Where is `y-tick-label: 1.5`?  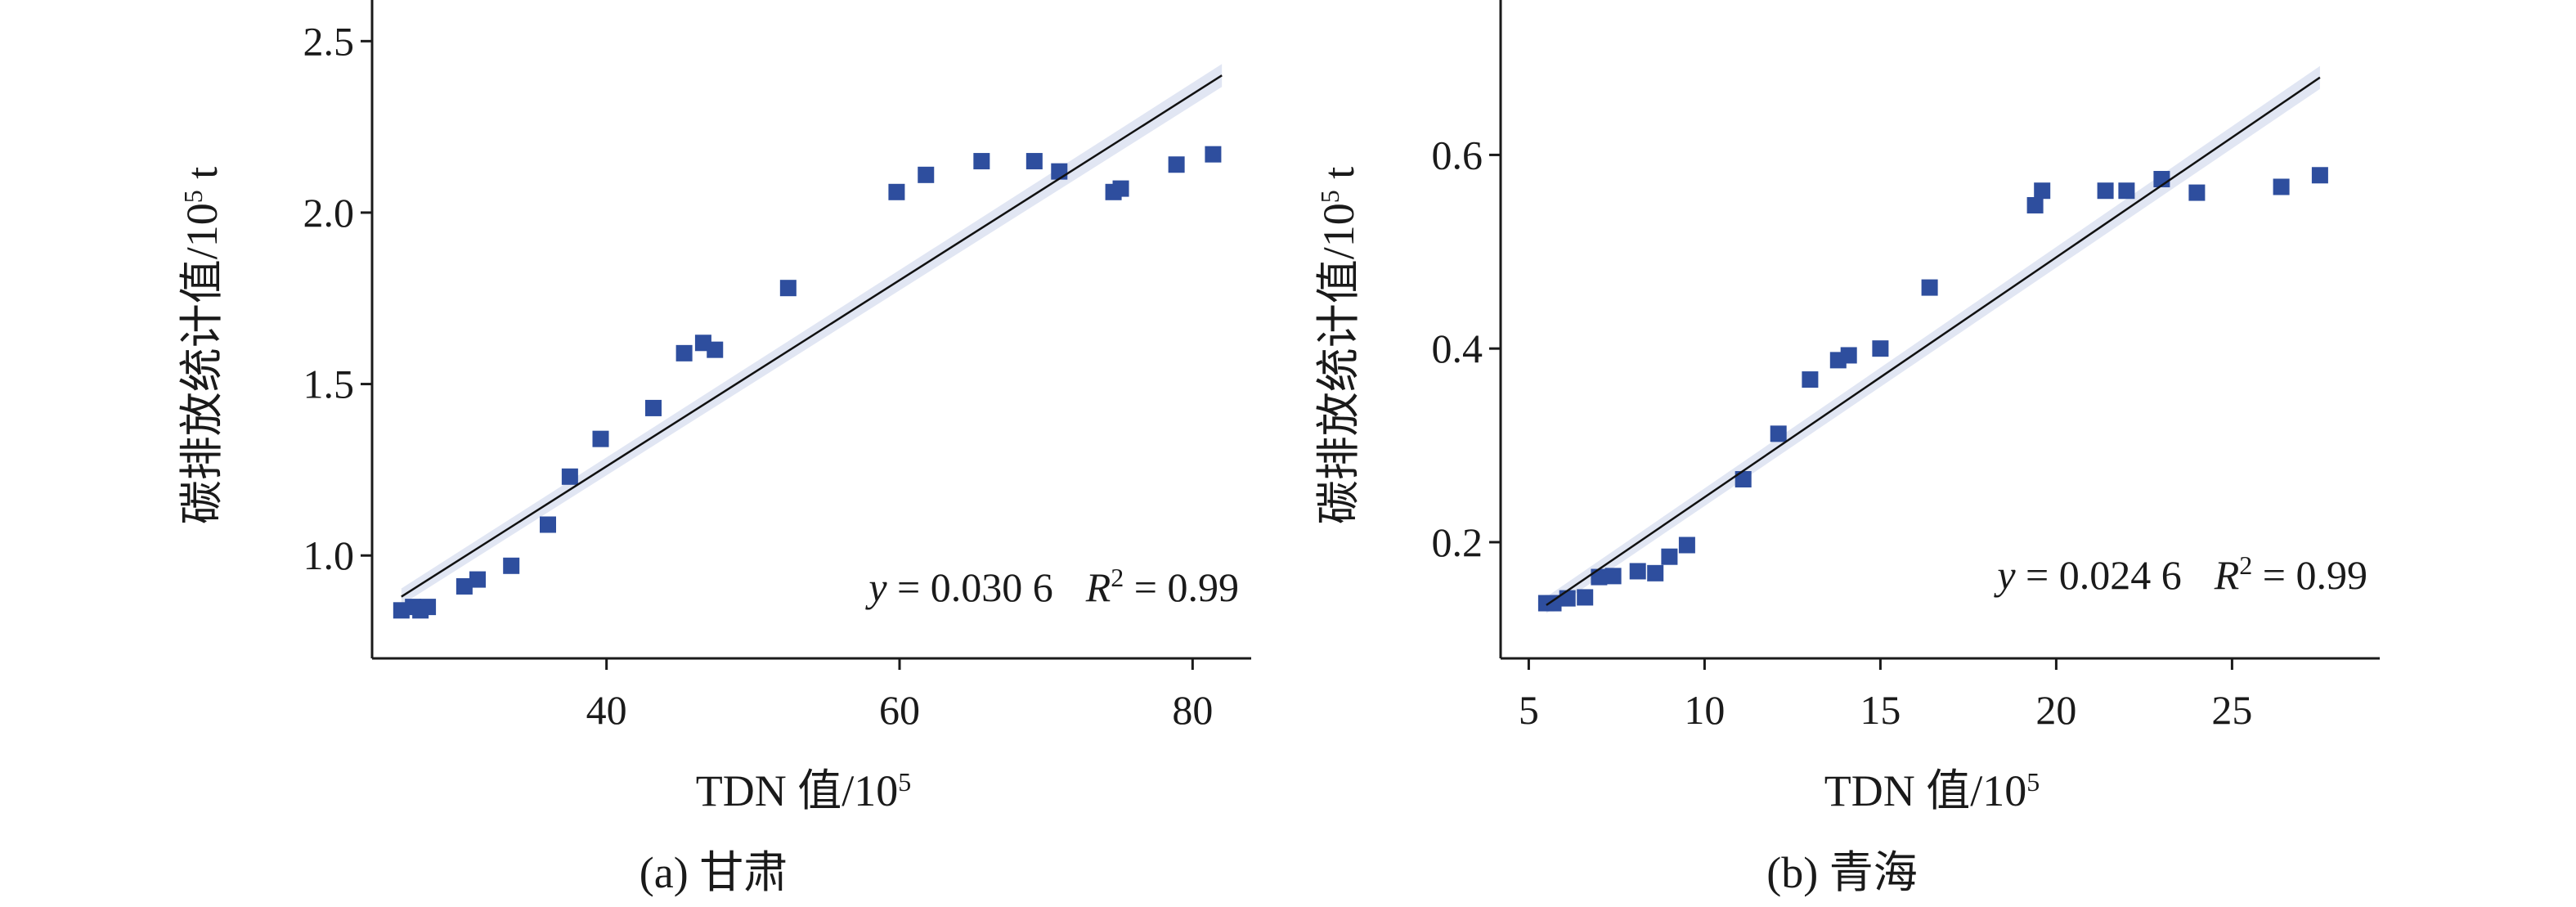
y-tick-label: 1.5 is located at coordinates (329, 384).